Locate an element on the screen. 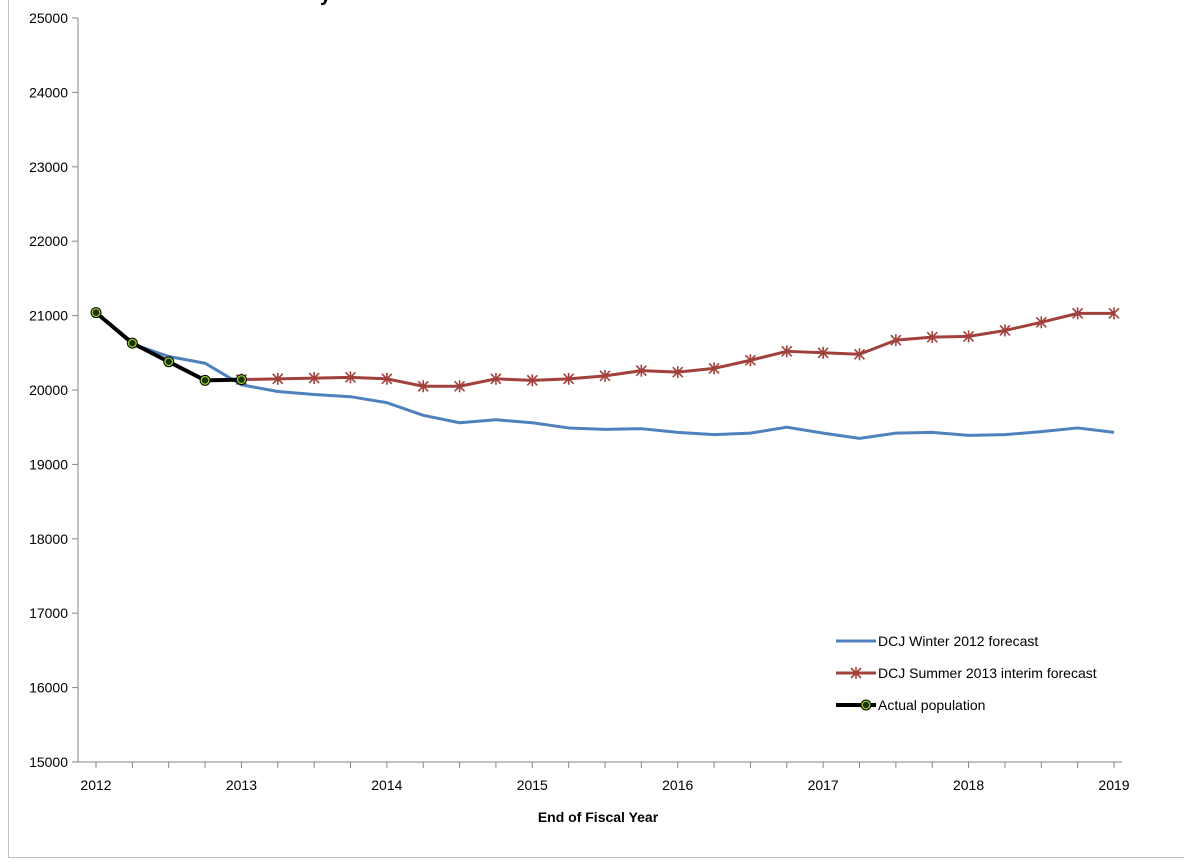 The image size is (1186, 862). y-tick-label: 25000 is located at coordinates (48, 18).